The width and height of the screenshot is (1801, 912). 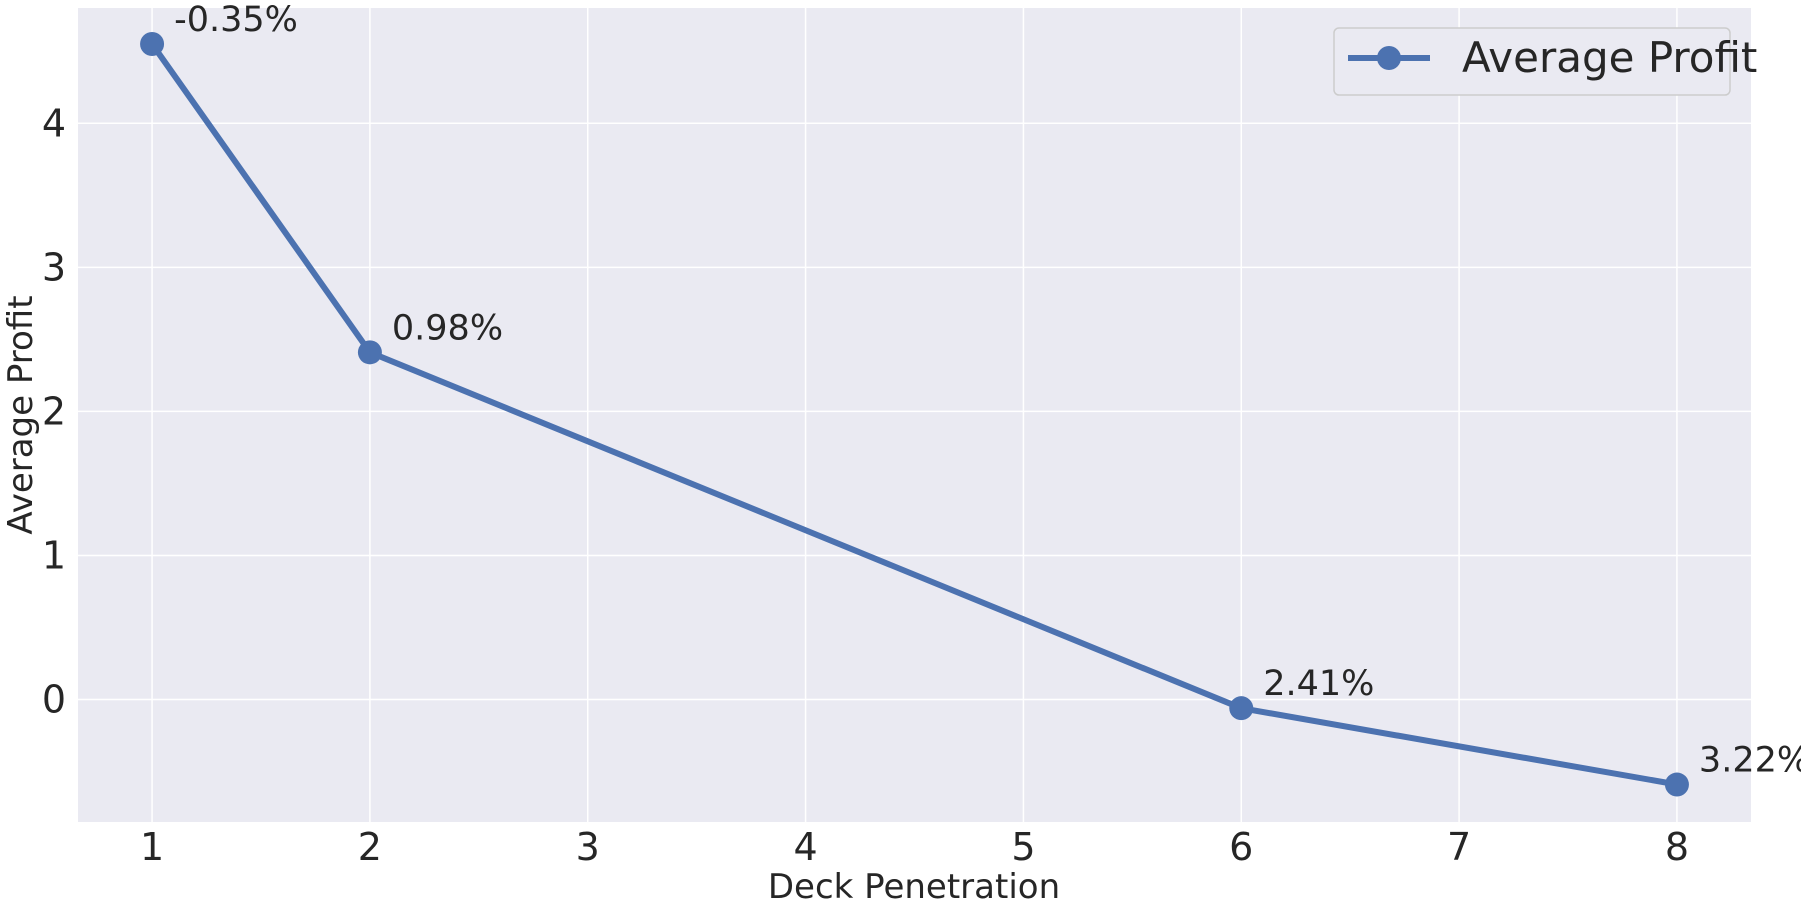 I want to click on legend: Average Profit, so click(x=1545, y=61).